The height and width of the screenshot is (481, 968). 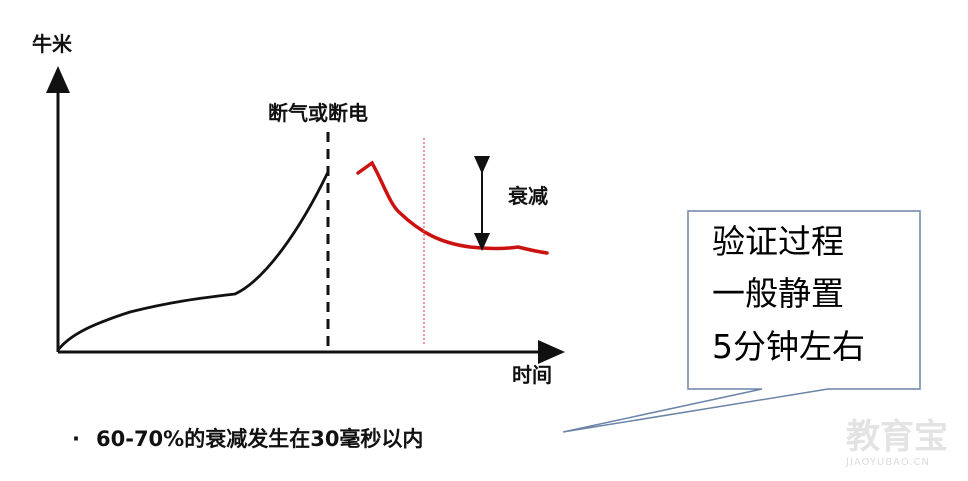 I want to click on watermark-url: JIAOYUBAO.CN, so click(x=887, y=462).